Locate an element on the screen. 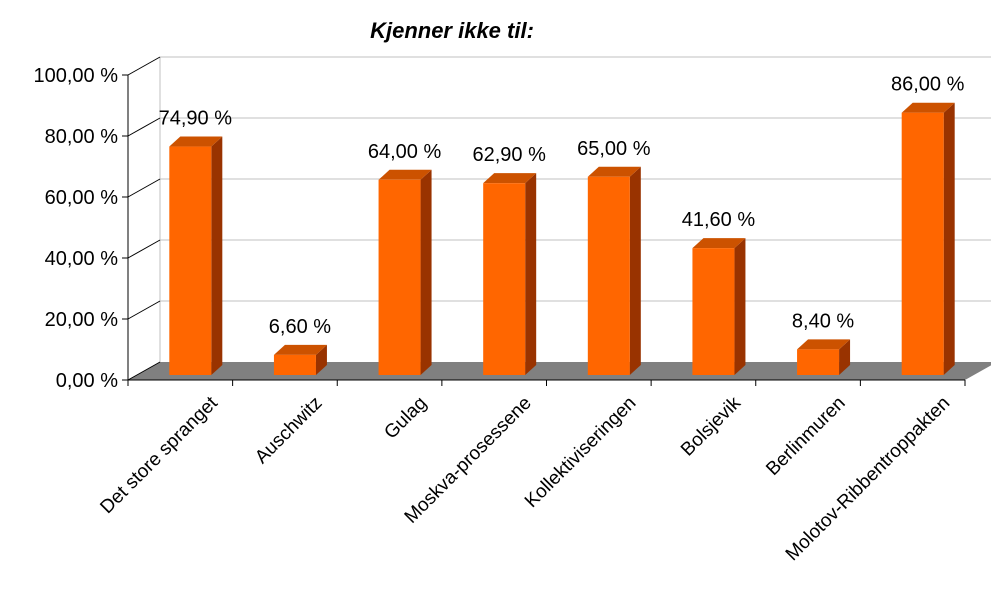 The height and width of the screenshot is (609, 991). x-tick-label: Det store spranget is located at coordinates (159, 455).